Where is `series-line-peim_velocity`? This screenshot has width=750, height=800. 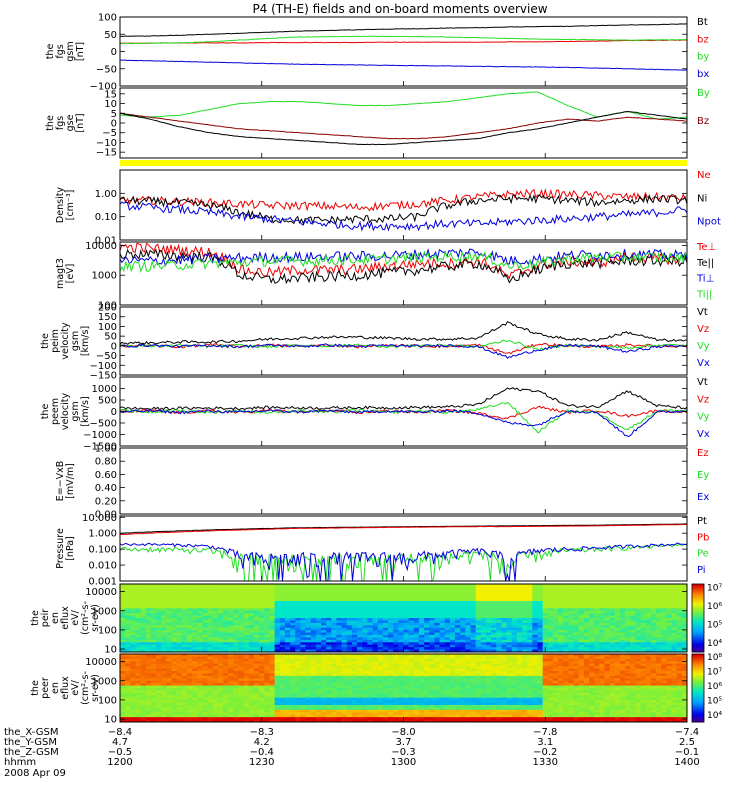 series-line-peim_velocity is located at coordinates (403, 351).